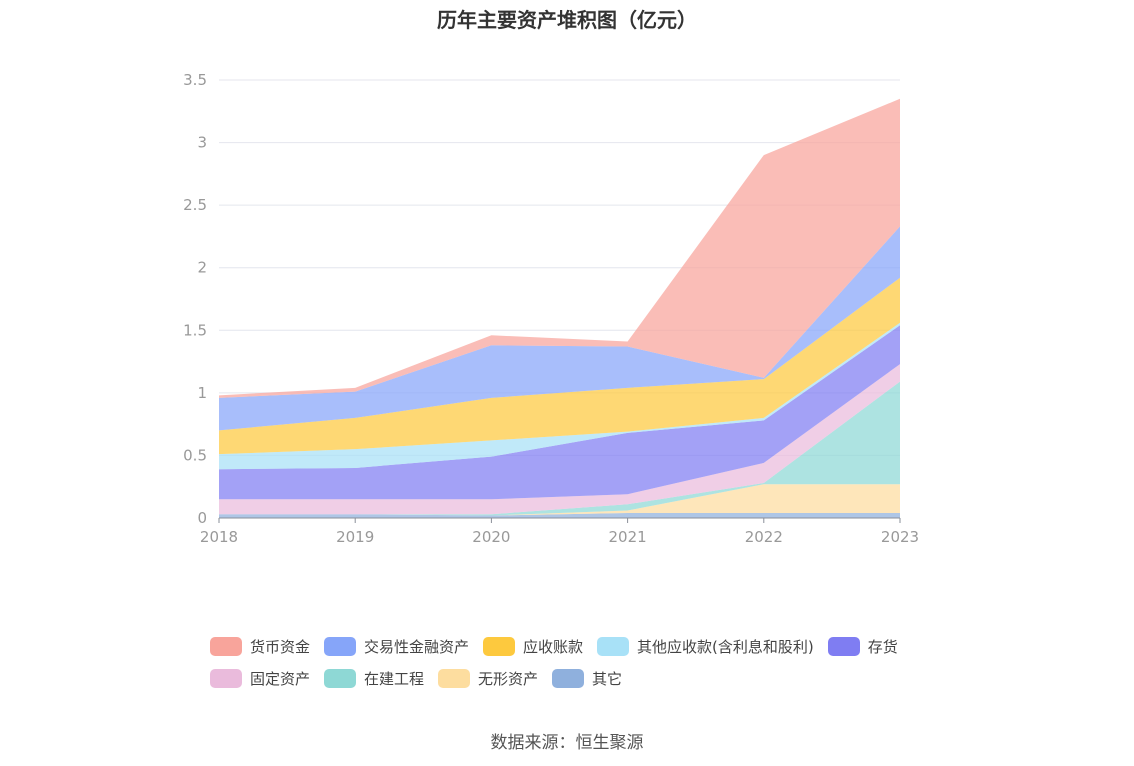 The height and width of the screenshot is (766, 1134). Describe the element at coordinates (202, 393) in the screenshot. I see `y-tick-label: 1` at that location.